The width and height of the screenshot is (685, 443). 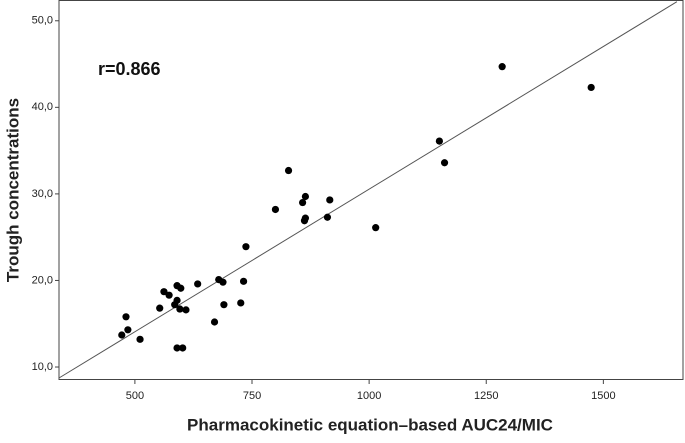 I want to click on x-tick-label: 1250, so click(x=486, y=396).